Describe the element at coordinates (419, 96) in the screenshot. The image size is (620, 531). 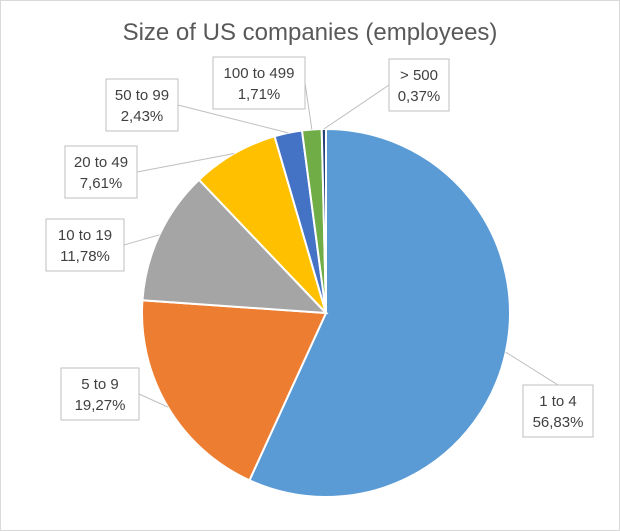
I see `data-label-value-7: 0,37%` at that location.